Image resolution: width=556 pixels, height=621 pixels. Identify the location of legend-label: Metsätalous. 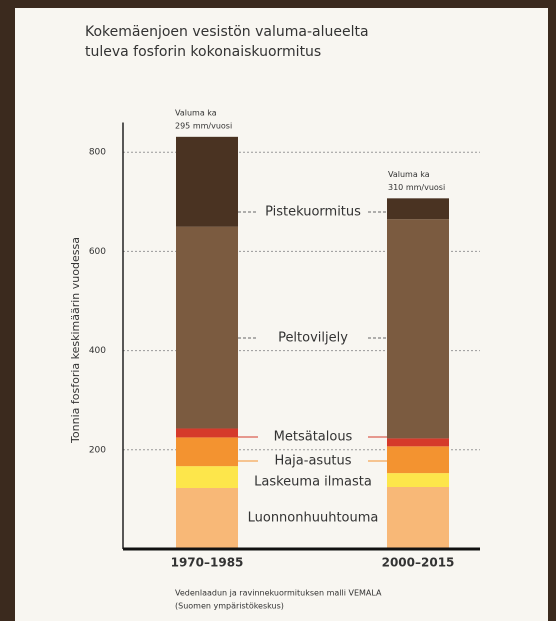
(313, 437).